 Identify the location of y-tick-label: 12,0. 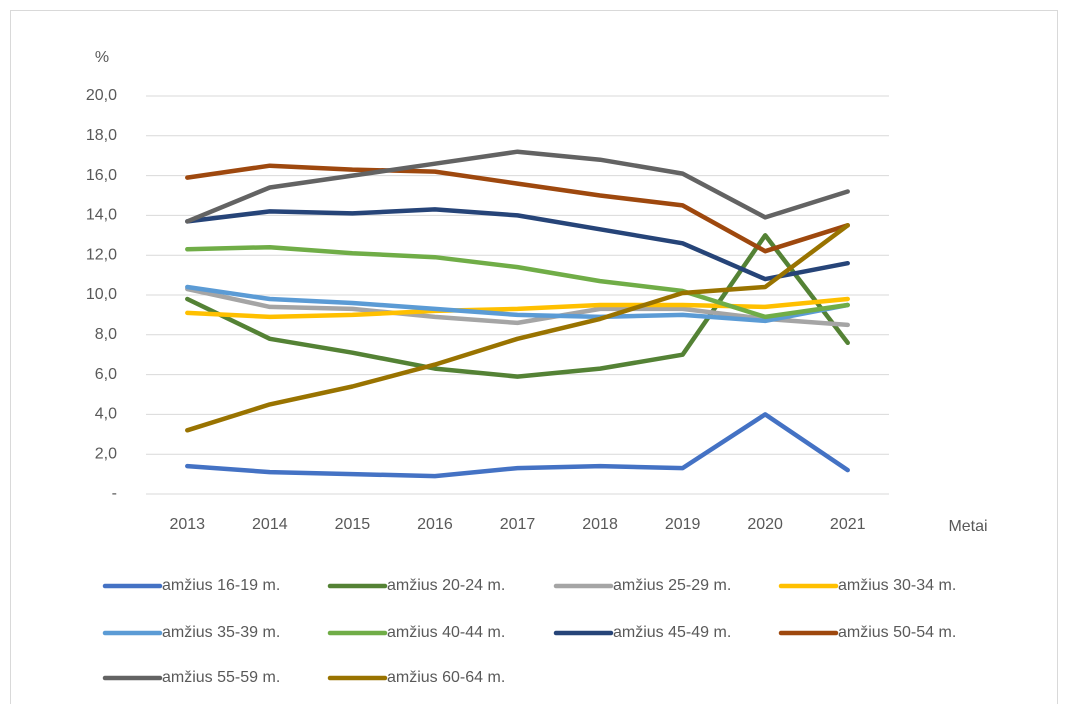
(101, 254).